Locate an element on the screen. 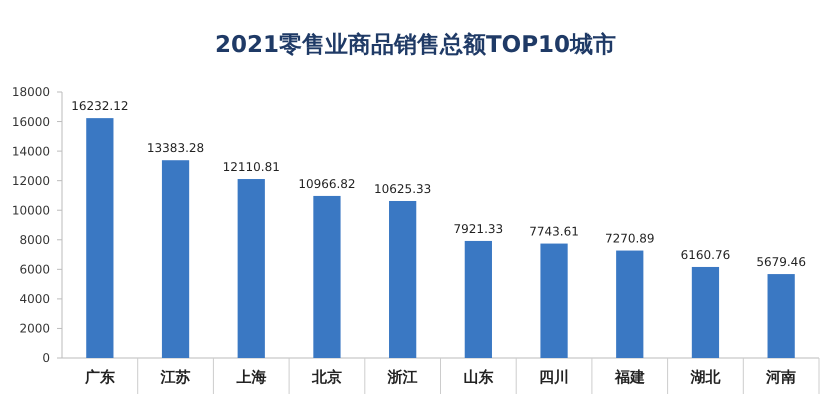  data-label: 13383.28 is located at coordinates (175, 148).